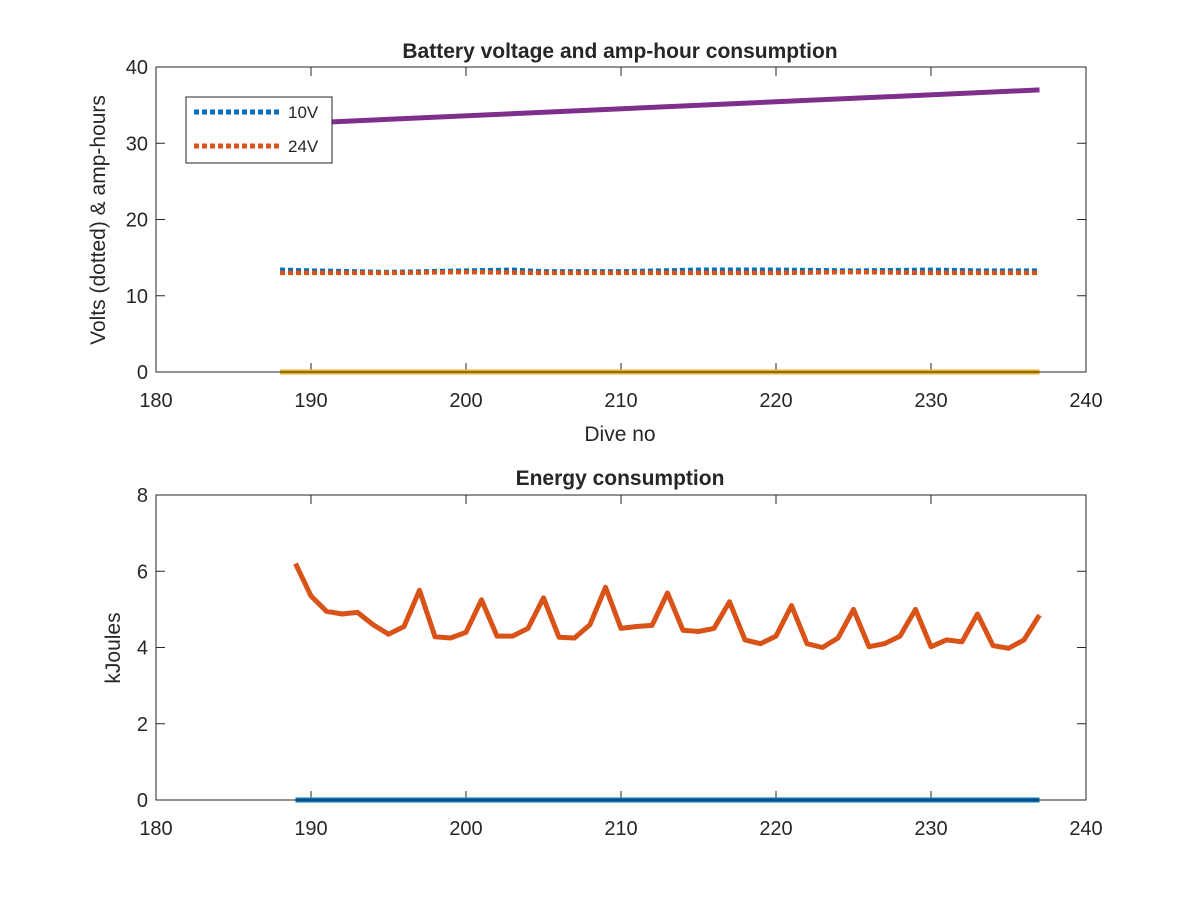  I want to click on voltage-series-line-24v, so click(660, 272).